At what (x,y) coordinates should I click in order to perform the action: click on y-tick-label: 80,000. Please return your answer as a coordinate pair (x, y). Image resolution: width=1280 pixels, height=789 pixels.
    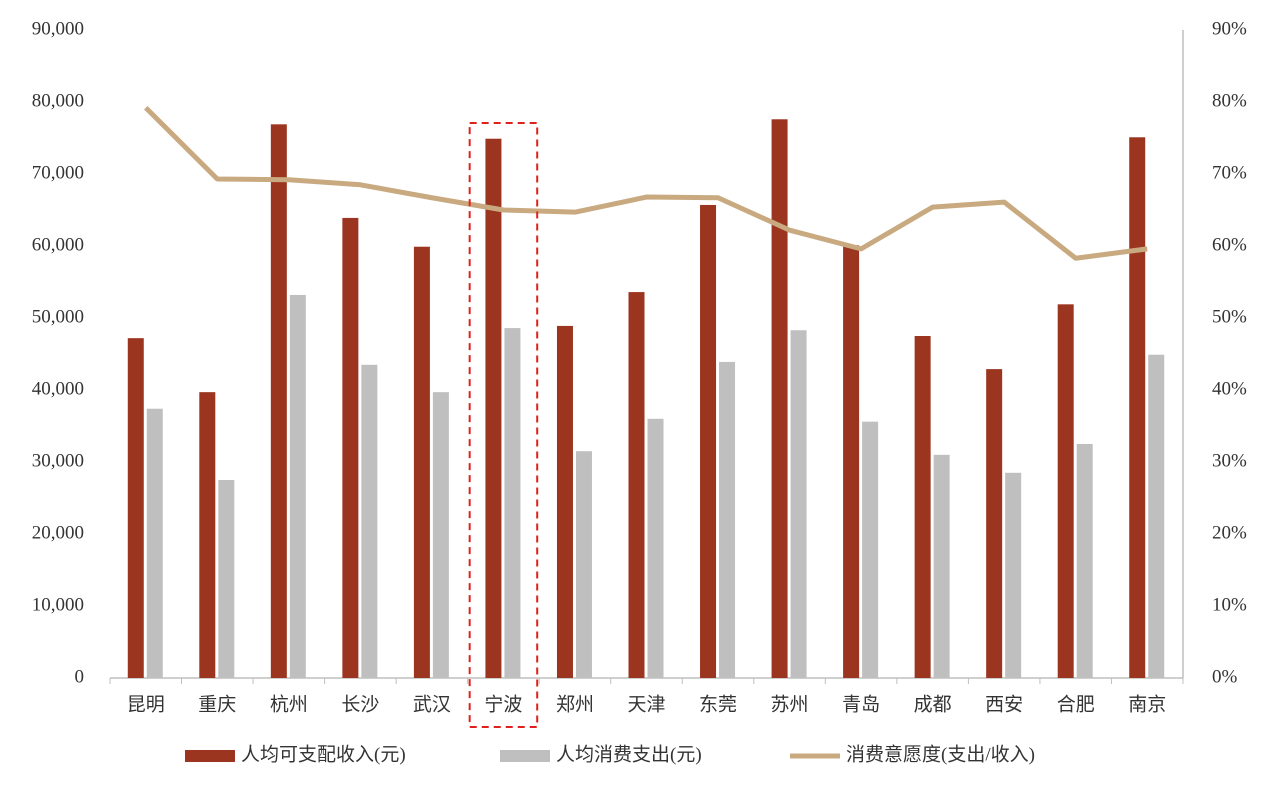
    Looking at the image, I should click on (58, 100).